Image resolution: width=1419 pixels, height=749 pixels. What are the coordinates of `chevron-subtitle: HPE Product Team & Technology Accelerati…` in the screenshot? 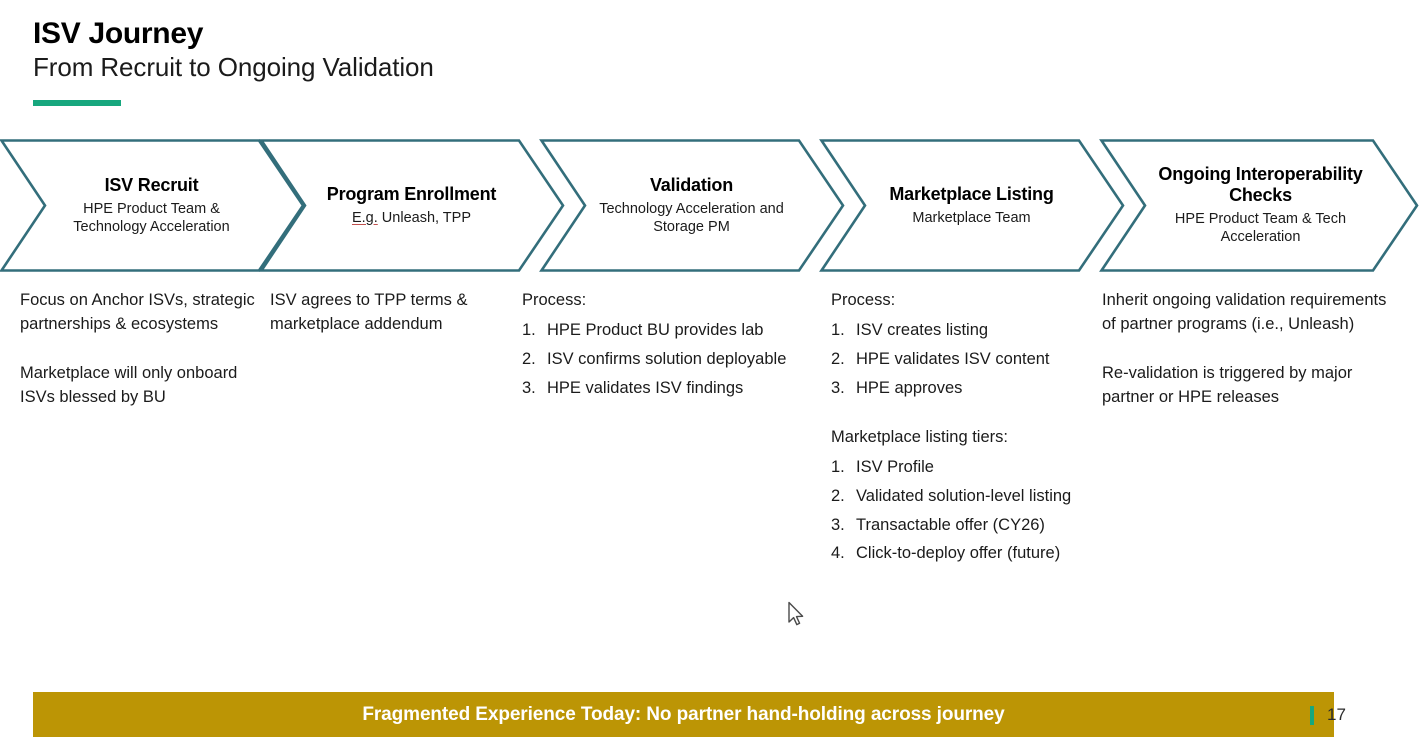 It's located at (151, 217).